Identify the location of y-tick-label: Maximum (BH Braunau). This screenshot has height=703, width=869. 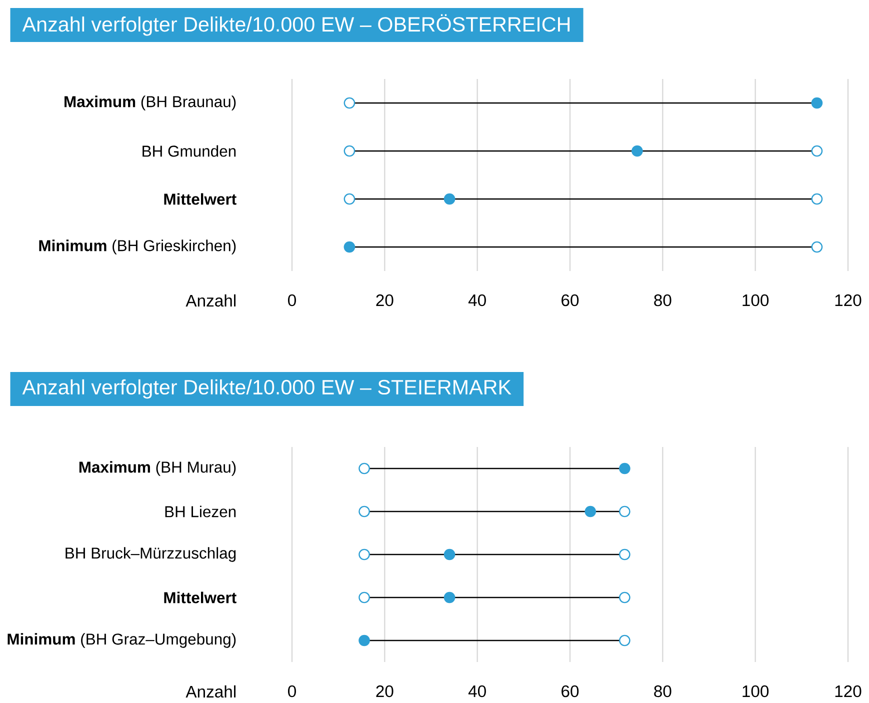
(150, 103).